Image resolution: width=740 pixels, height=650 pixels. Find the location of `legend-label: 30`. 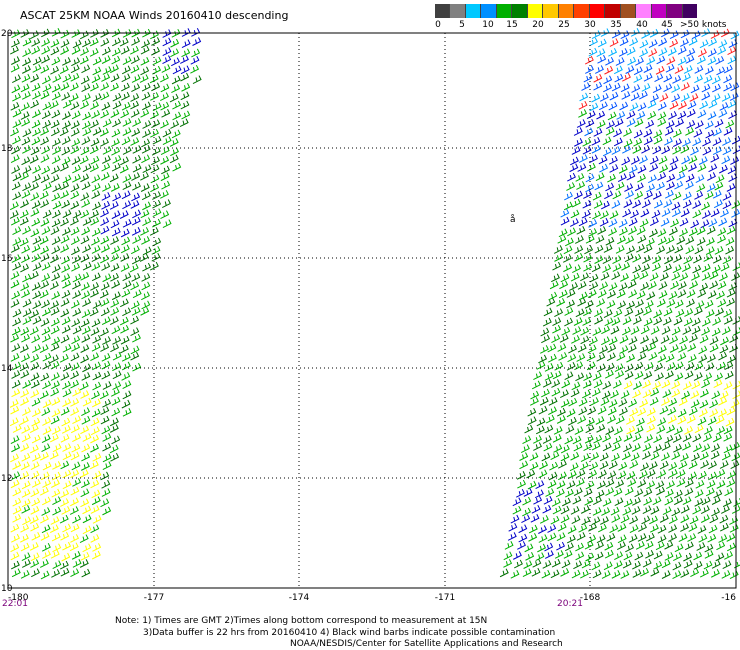

legend-label: 30 is located at coordinates (590, 25).